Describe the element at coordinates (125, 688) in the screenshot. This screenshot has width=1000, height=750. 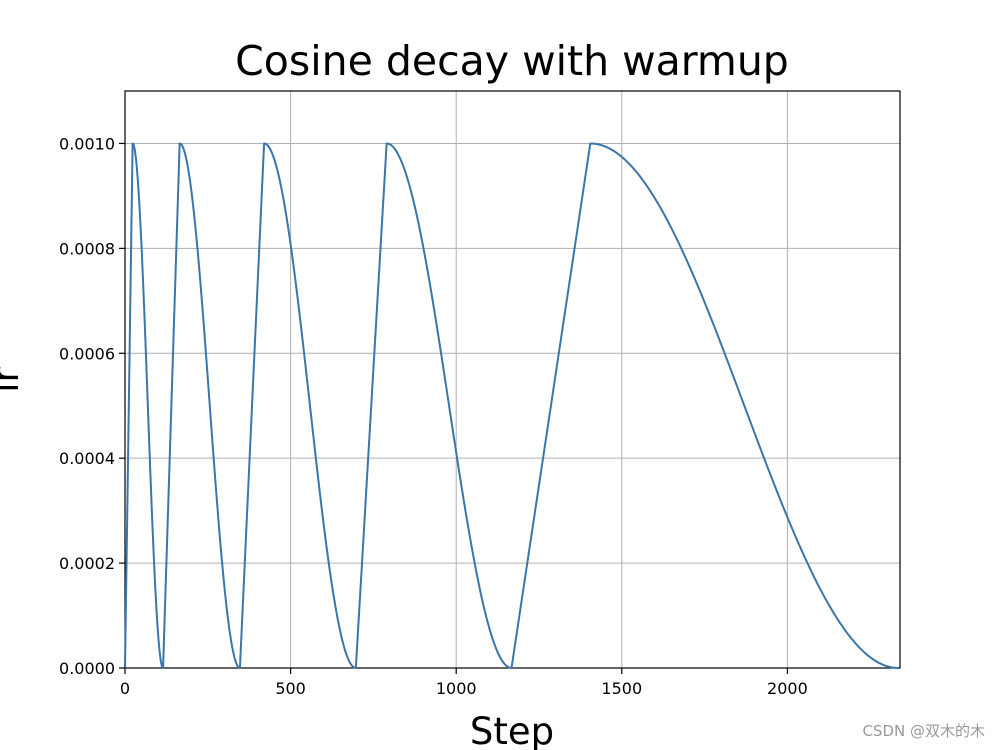
I see `x-tick-label: 0` at that location.